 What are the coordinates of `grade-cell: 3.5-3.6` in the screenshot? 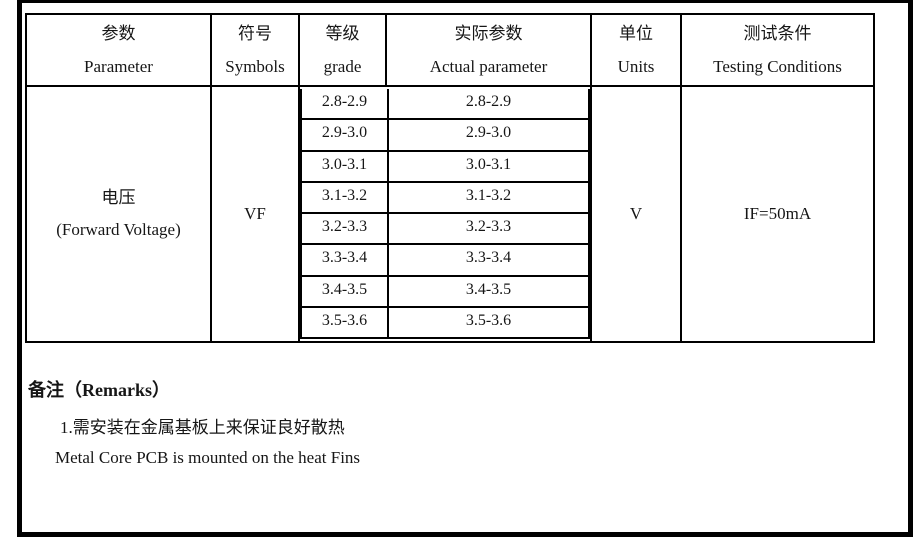 It's located at (345, 323).